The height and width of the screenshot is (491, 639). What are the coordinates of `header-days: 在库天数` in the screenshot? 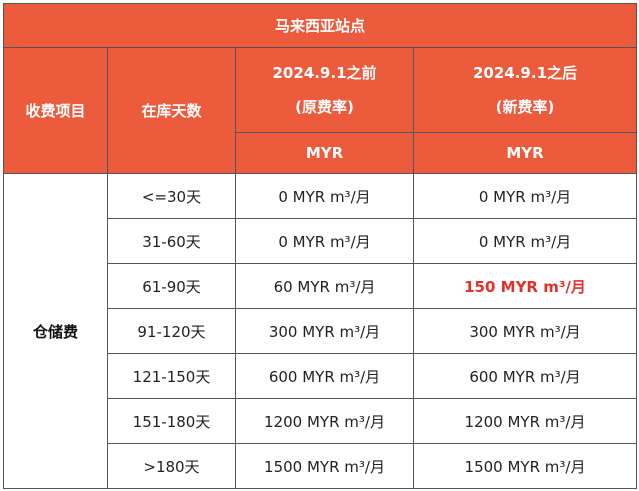 It's located at (171, 110).